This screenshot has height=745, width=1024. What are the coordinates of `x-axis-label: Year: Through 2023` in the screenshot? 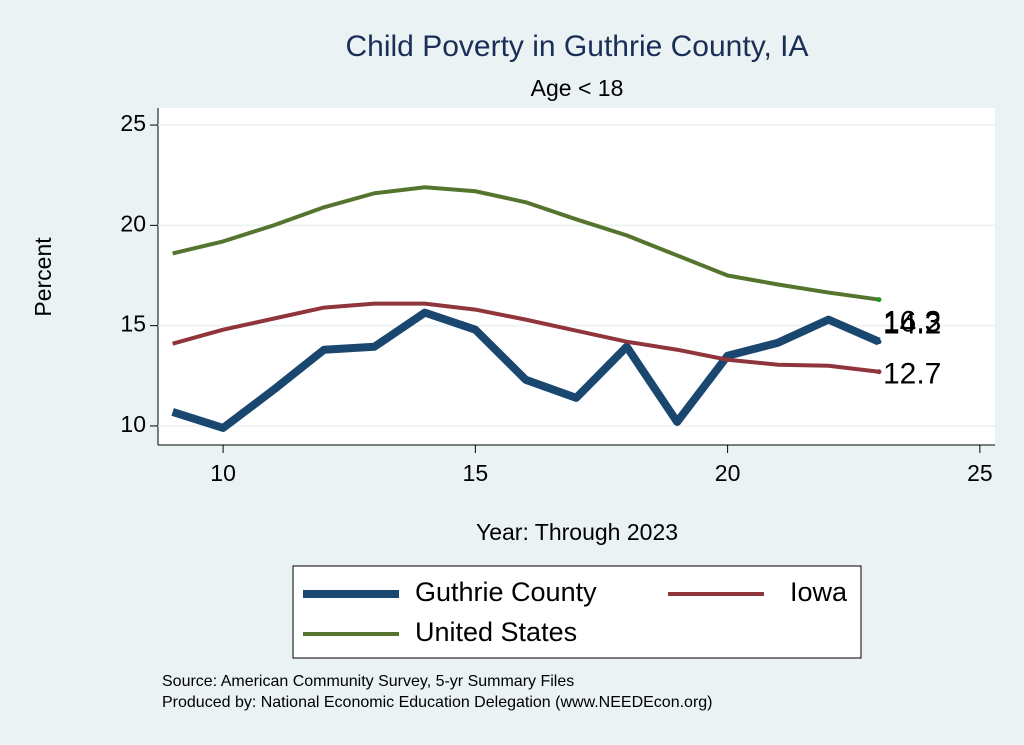 It's located at (577, 532).